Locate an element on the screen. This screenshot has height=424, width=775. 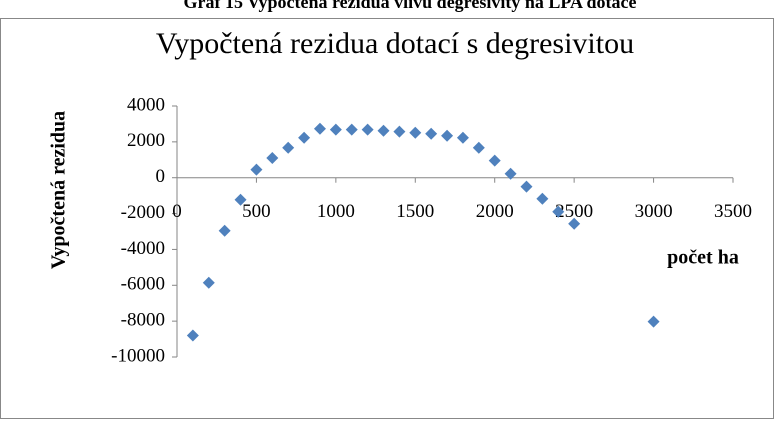
y-tick-label: 2000 is located at coordinates (146, 140).